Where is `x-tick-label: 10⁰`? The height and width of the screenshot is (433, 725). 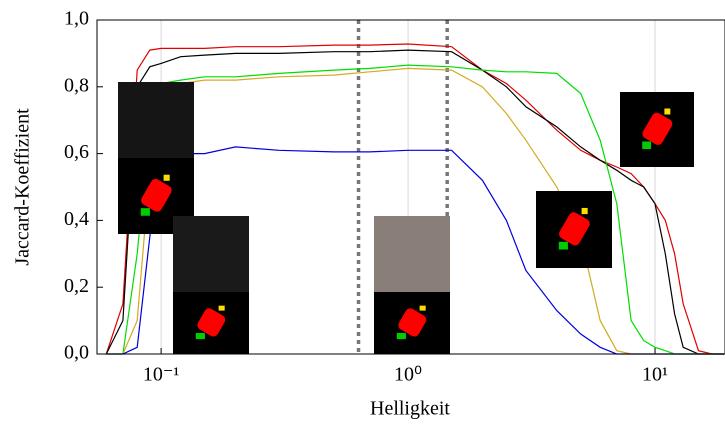 x-tick-label: 10⁰ is located at coordinates (408, 375).